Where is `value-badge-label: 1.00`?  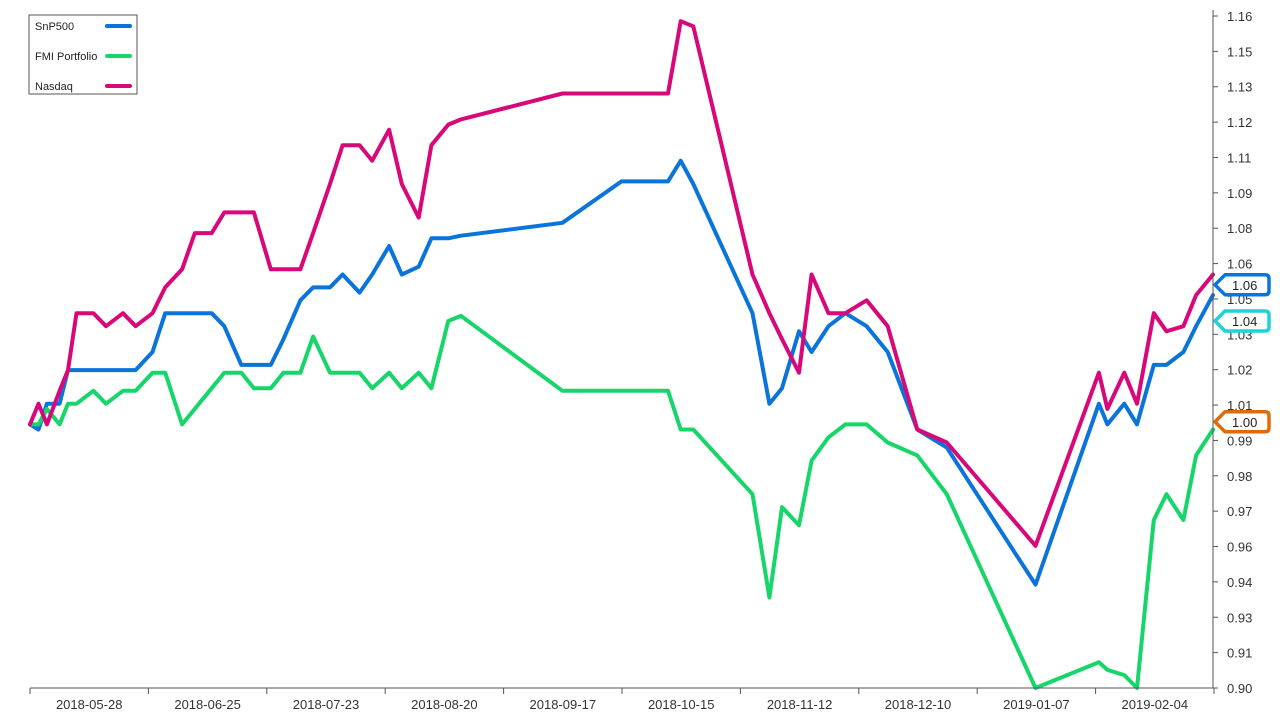
value-badge-label: 1.00 is located at coordinates (1244, 422).